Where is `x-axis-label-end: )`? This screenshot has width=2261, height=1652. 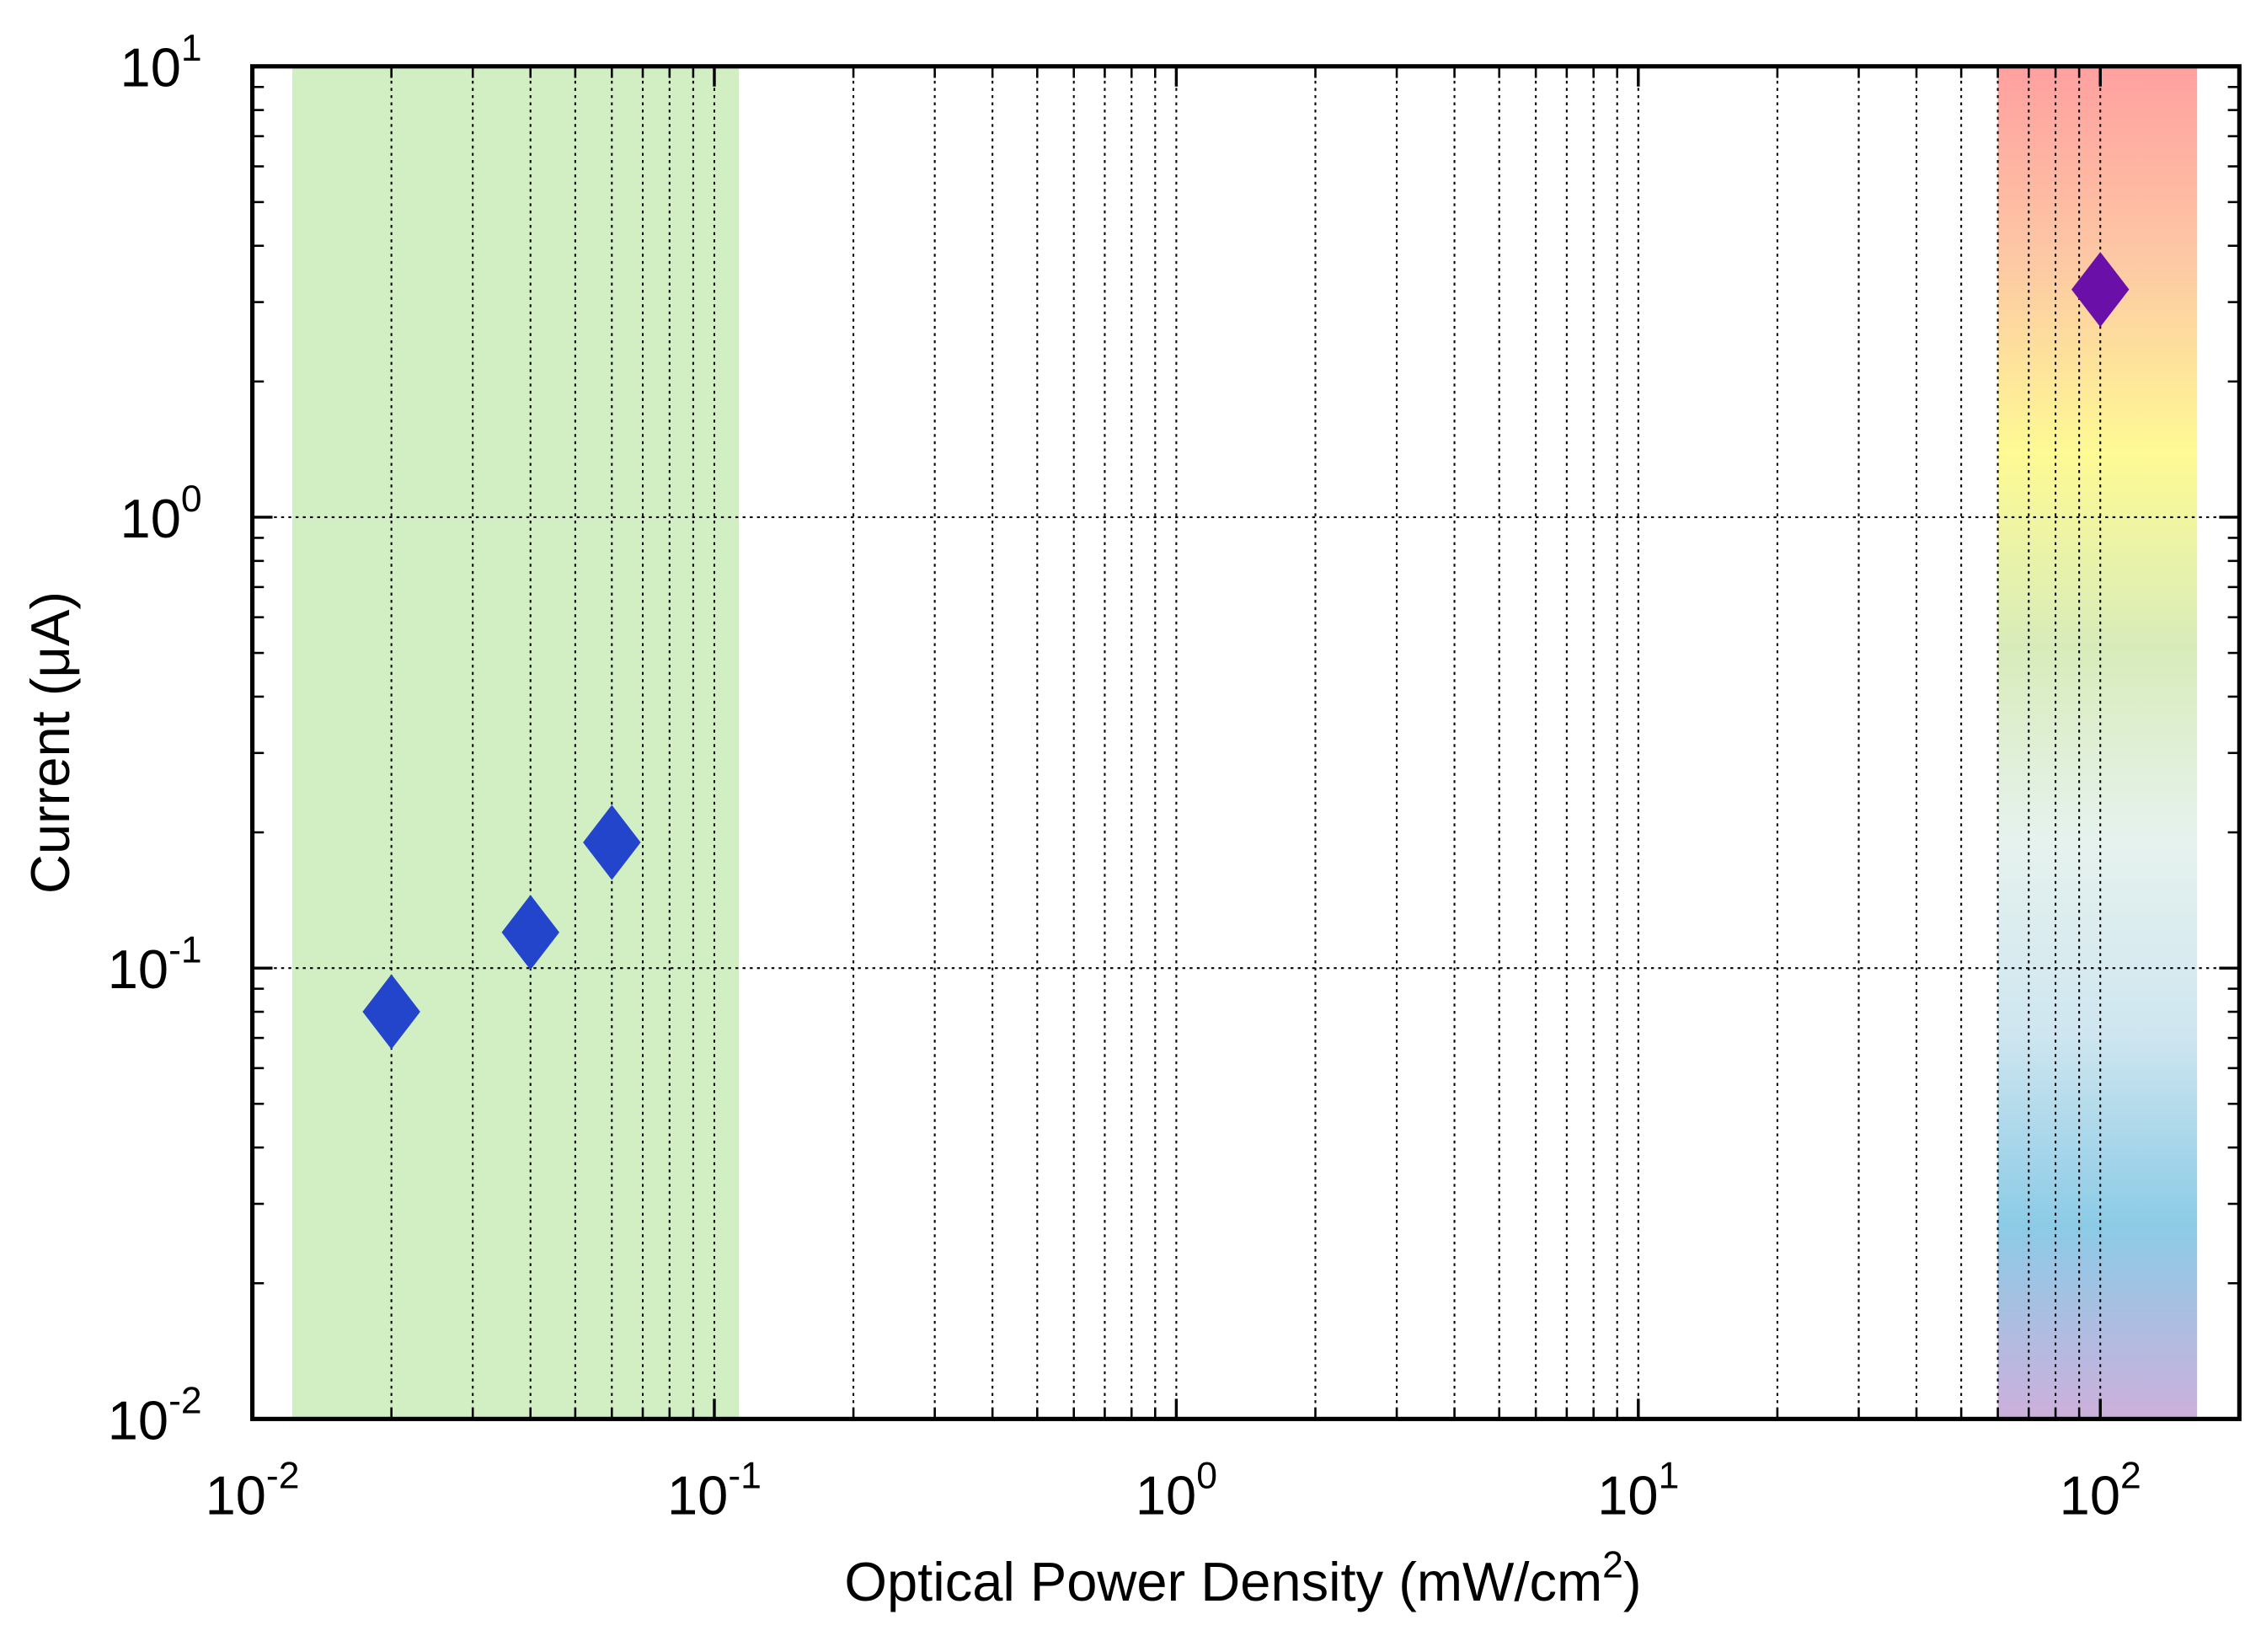
x-axis-label-end: ) is located at coordinates (1632, 1581).